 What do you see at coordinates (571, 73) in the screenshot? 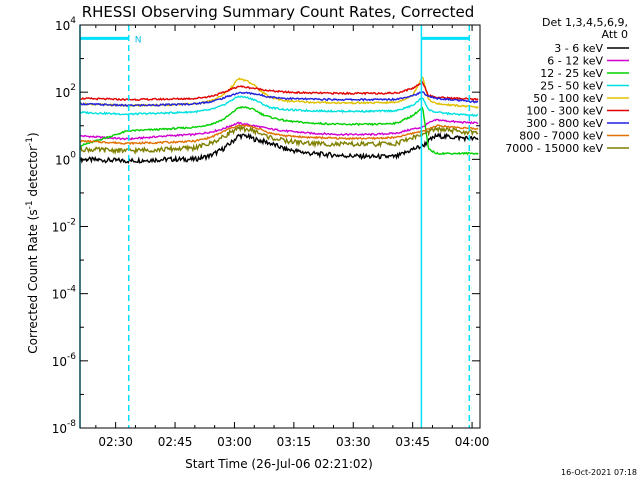
I see `legend-label-3: 12 - 25 keV` at bounding box center [571, 73].